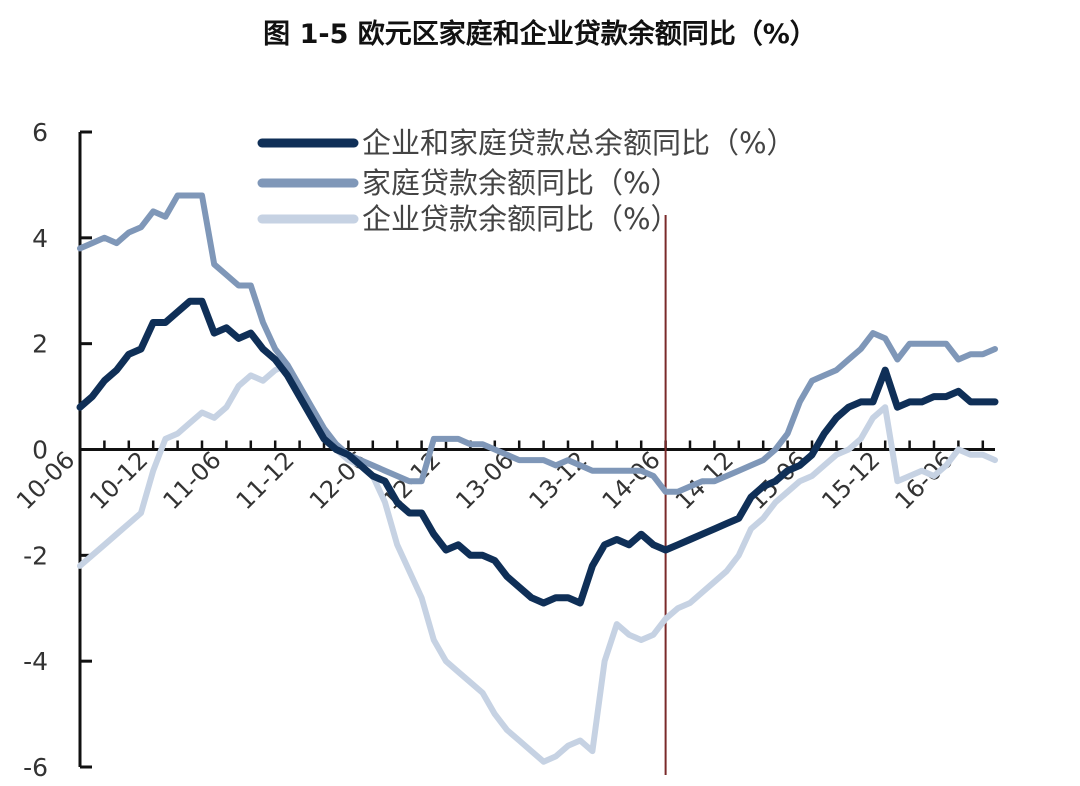 This screenshot has width=1080, height=786. What do you see at coordinates (40, 344) in the screenshot?
I see `y-tick-label: 2` at bounding box center [40, 344].